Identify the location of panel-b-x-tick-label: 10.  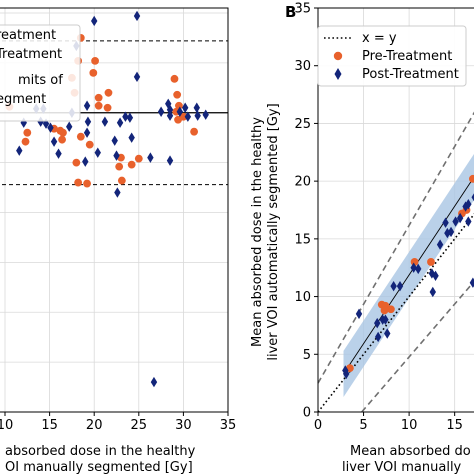
(409, 425).